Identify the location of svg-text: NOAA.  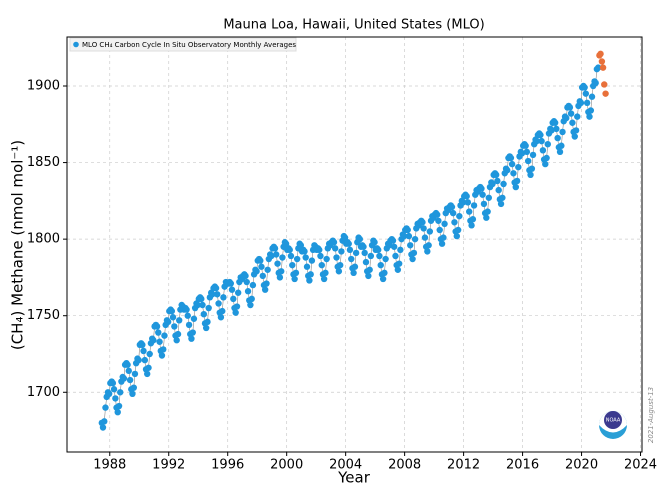
(613, 421).